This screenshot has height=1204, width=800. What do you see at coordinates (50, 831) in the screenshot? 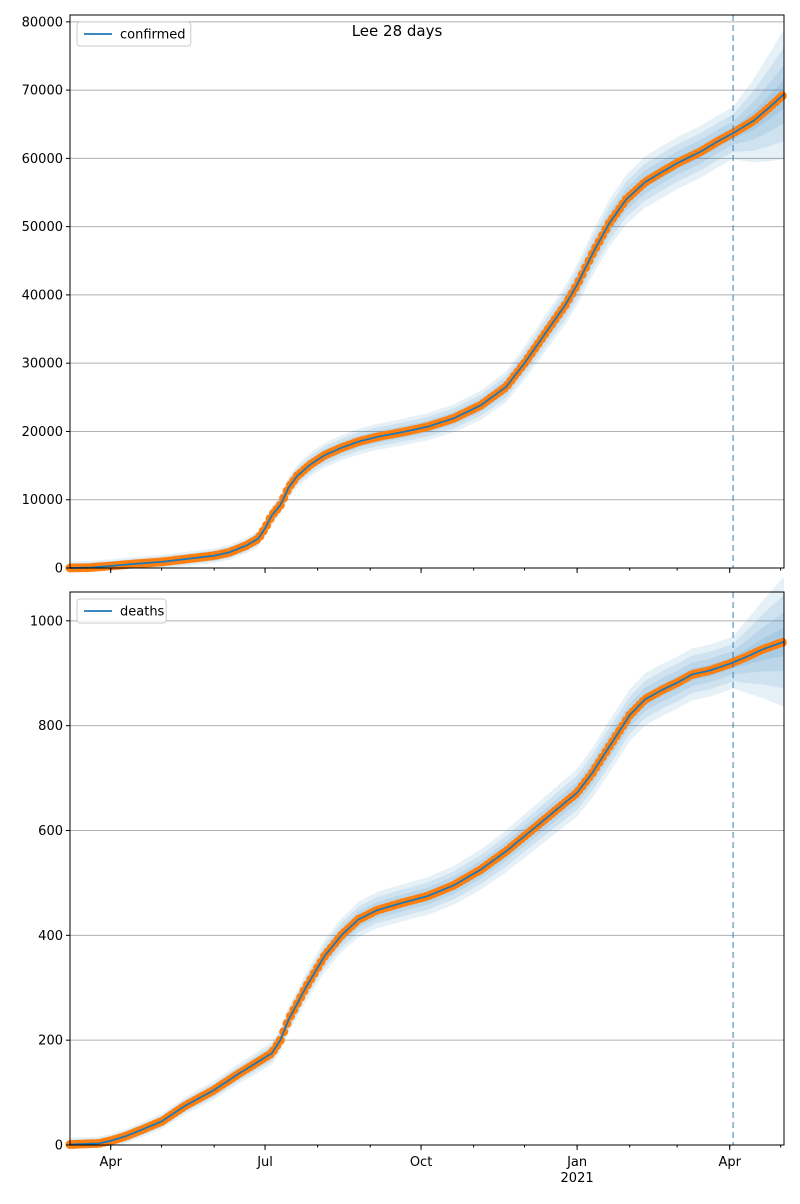
I see `y-tick-label: 600` at bounding box center [50, 831].